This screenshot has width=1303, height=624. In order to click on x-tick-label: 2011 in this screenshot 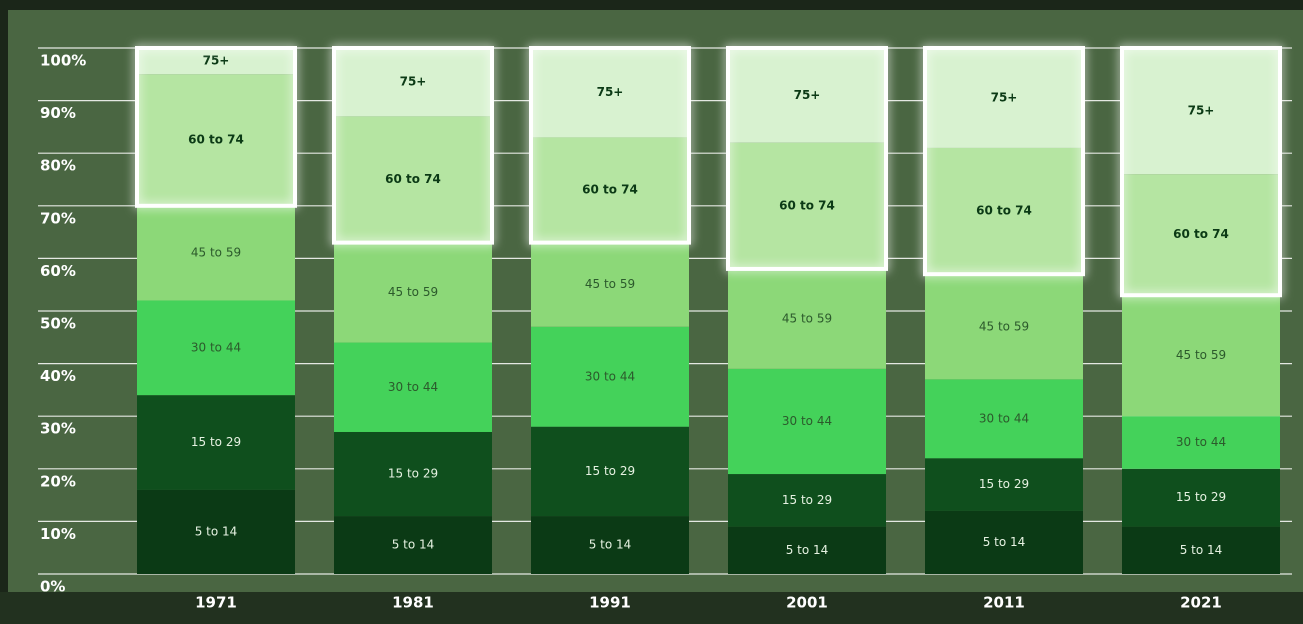, I will do `click(1004, 603)`.